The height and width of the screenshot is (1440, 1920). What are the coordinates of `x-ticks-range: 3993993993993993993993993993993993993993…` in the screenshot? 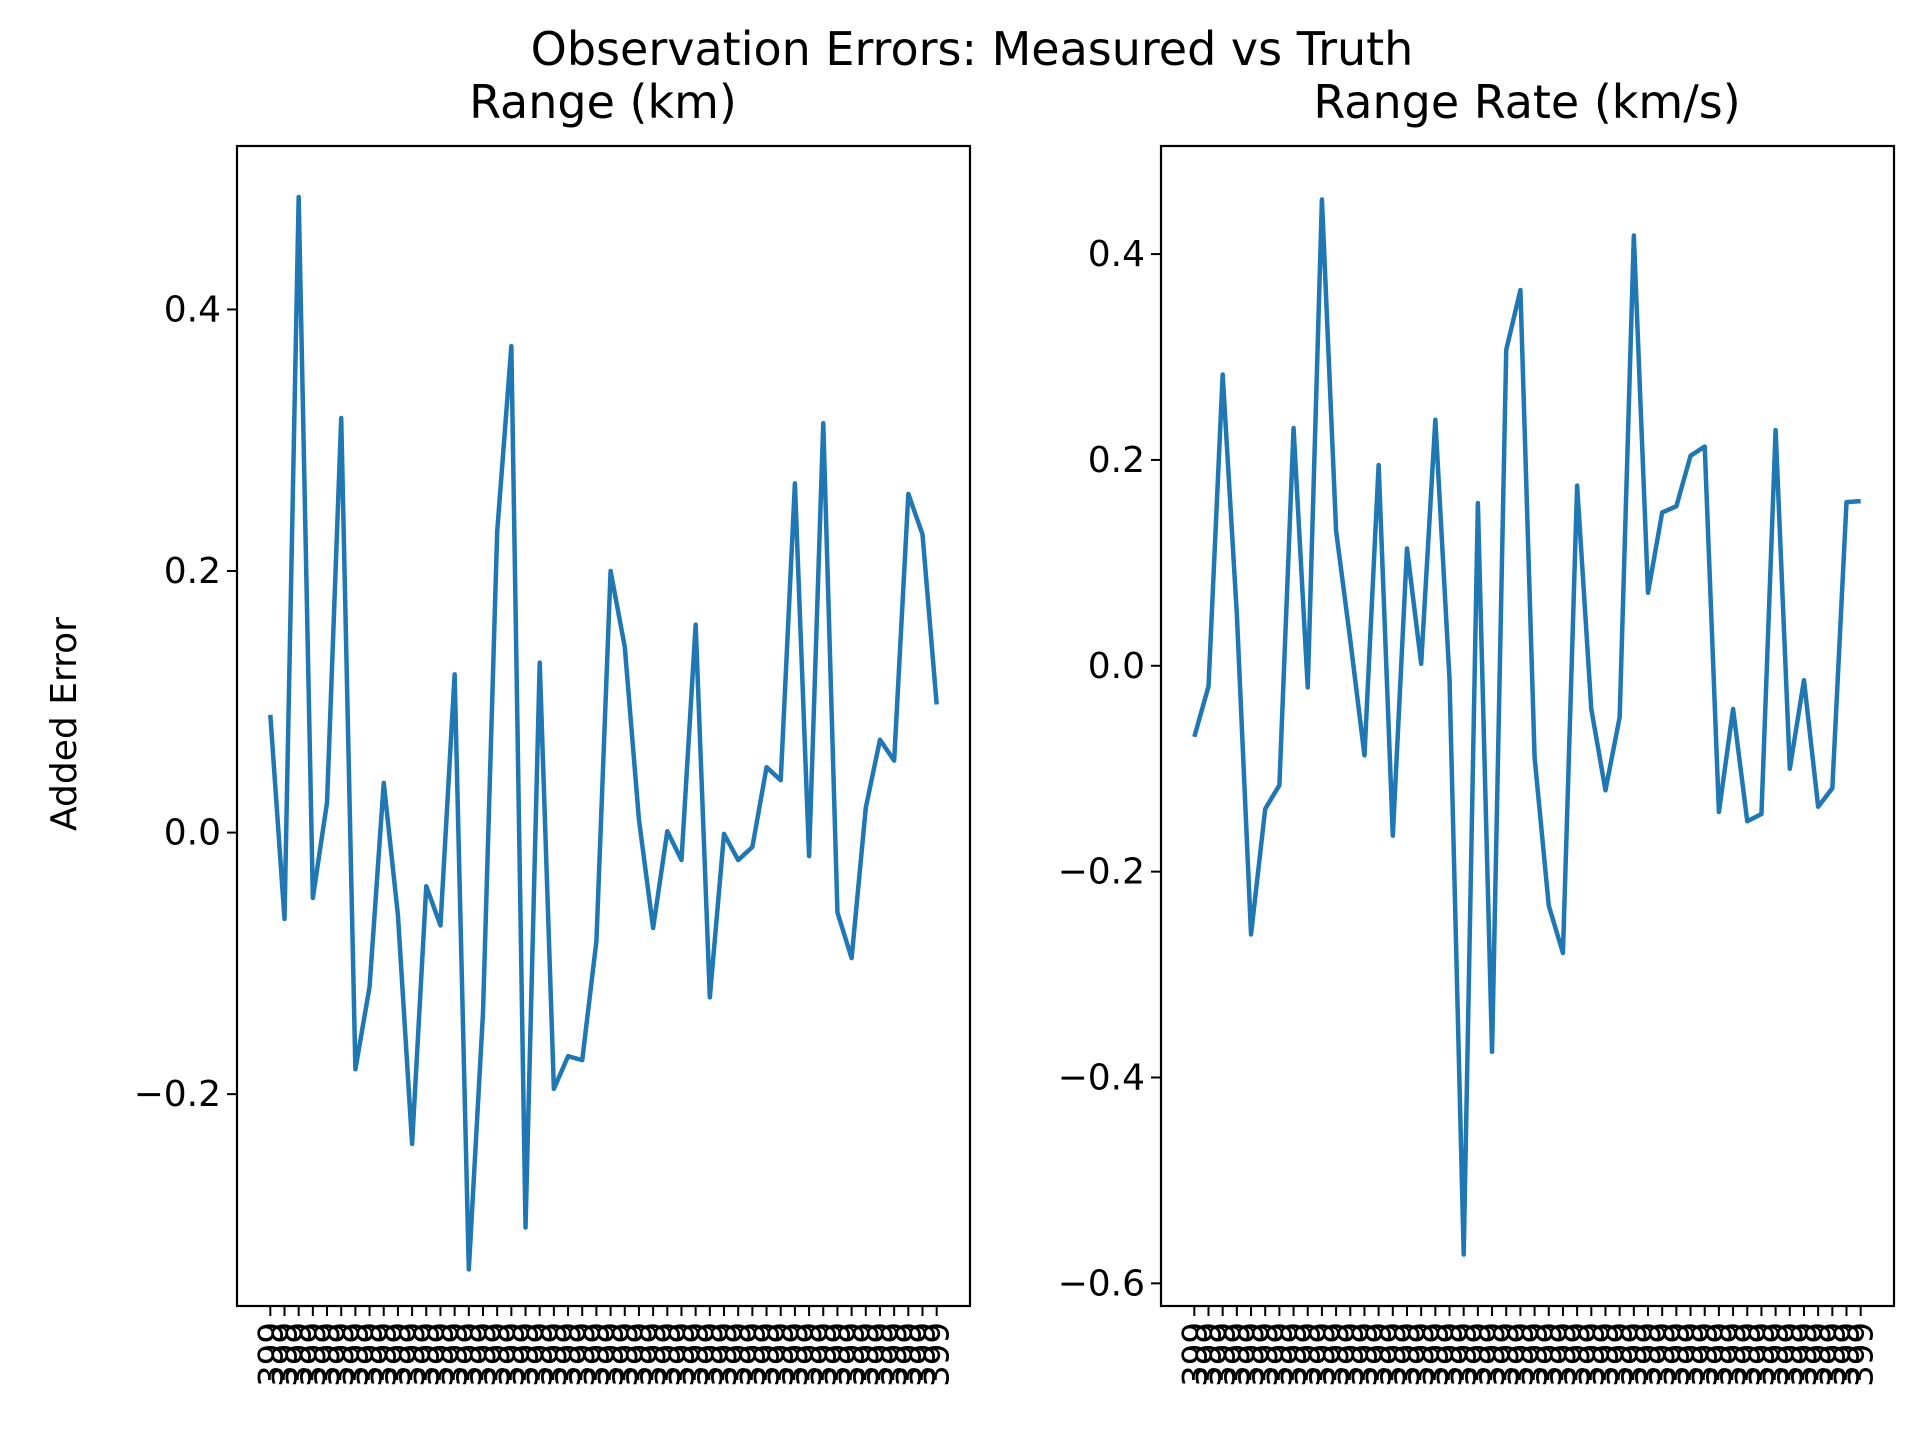 It's located at (604, 1346).